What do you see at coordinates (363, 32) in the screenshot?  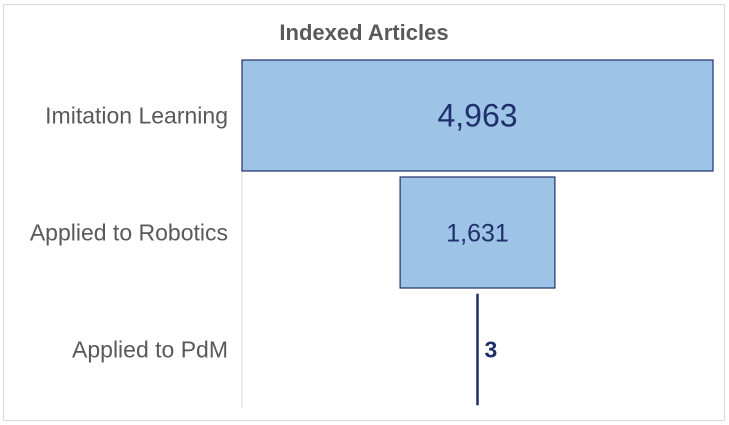 I see `chart-title: Indexed Articles` at bounding box center [363, 32].